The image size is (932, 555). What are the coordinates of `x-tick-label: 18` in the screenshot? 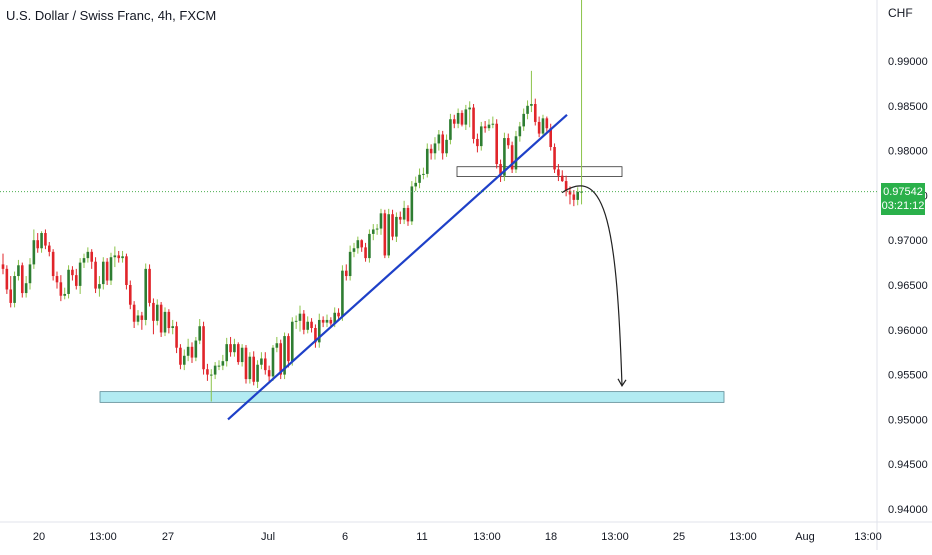 It's located at (551, 537).